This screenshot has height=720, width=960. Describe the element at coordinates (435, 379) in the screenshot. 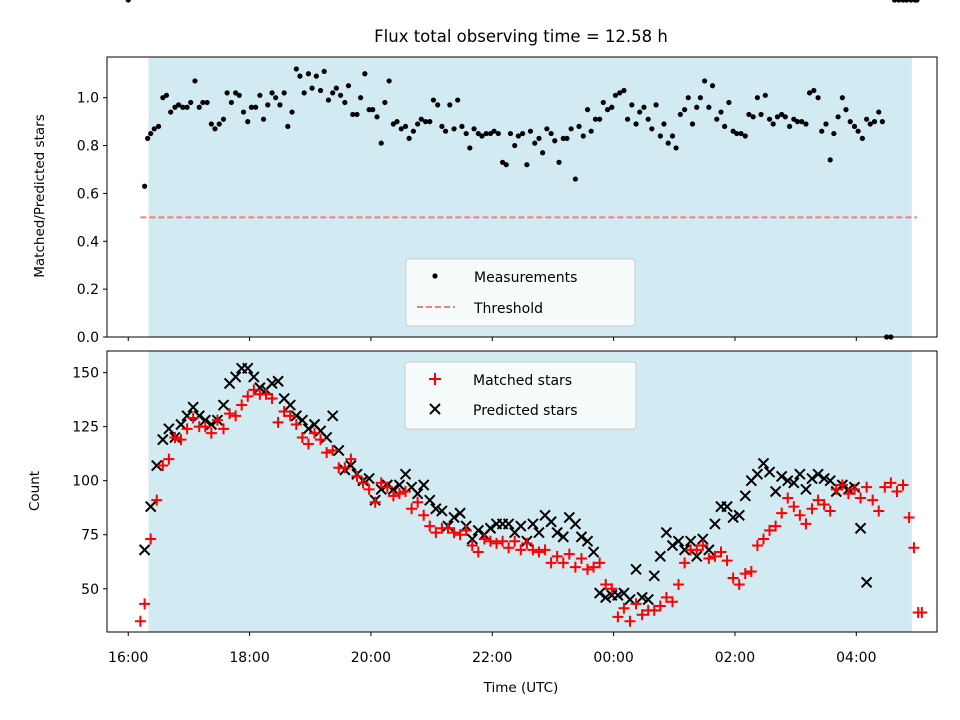

I see `matched-legend-marker` at that location.